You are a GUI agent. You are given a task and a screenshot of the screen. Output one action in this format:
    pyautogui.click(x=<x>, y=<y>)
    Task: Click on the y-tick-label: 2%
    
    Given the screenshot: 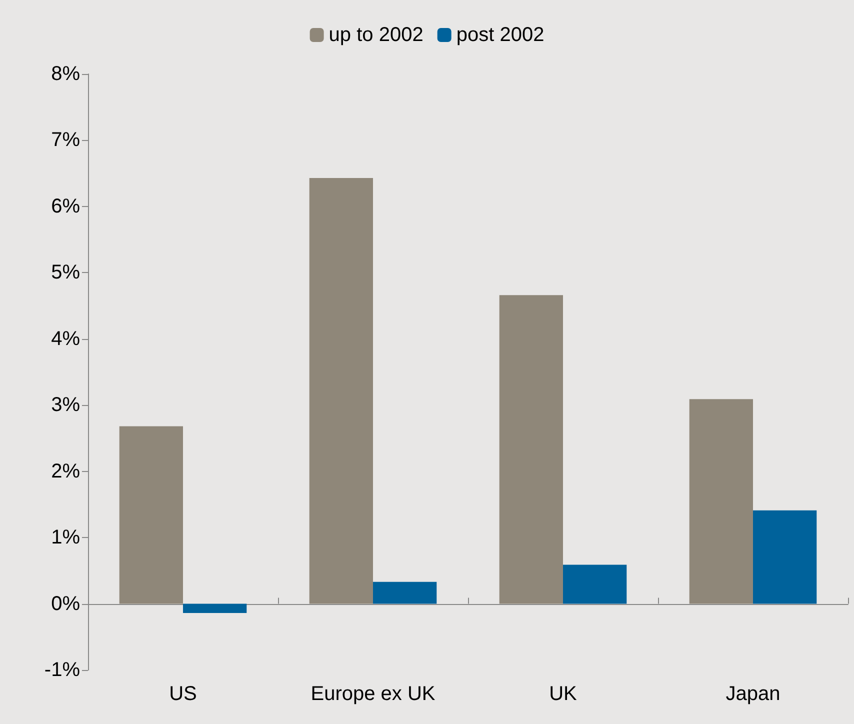 What is the action you would take?
    pyautogui.click(x=65, y=471)
    